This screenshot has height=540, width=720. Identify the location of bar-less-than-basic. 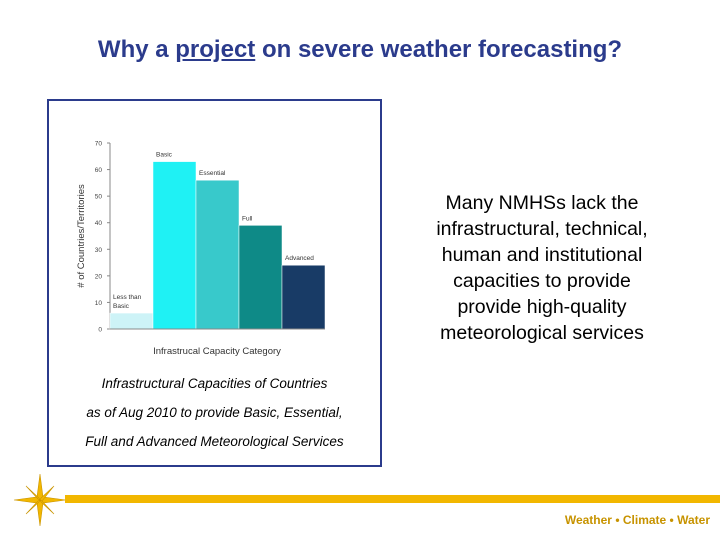
(131, 321).